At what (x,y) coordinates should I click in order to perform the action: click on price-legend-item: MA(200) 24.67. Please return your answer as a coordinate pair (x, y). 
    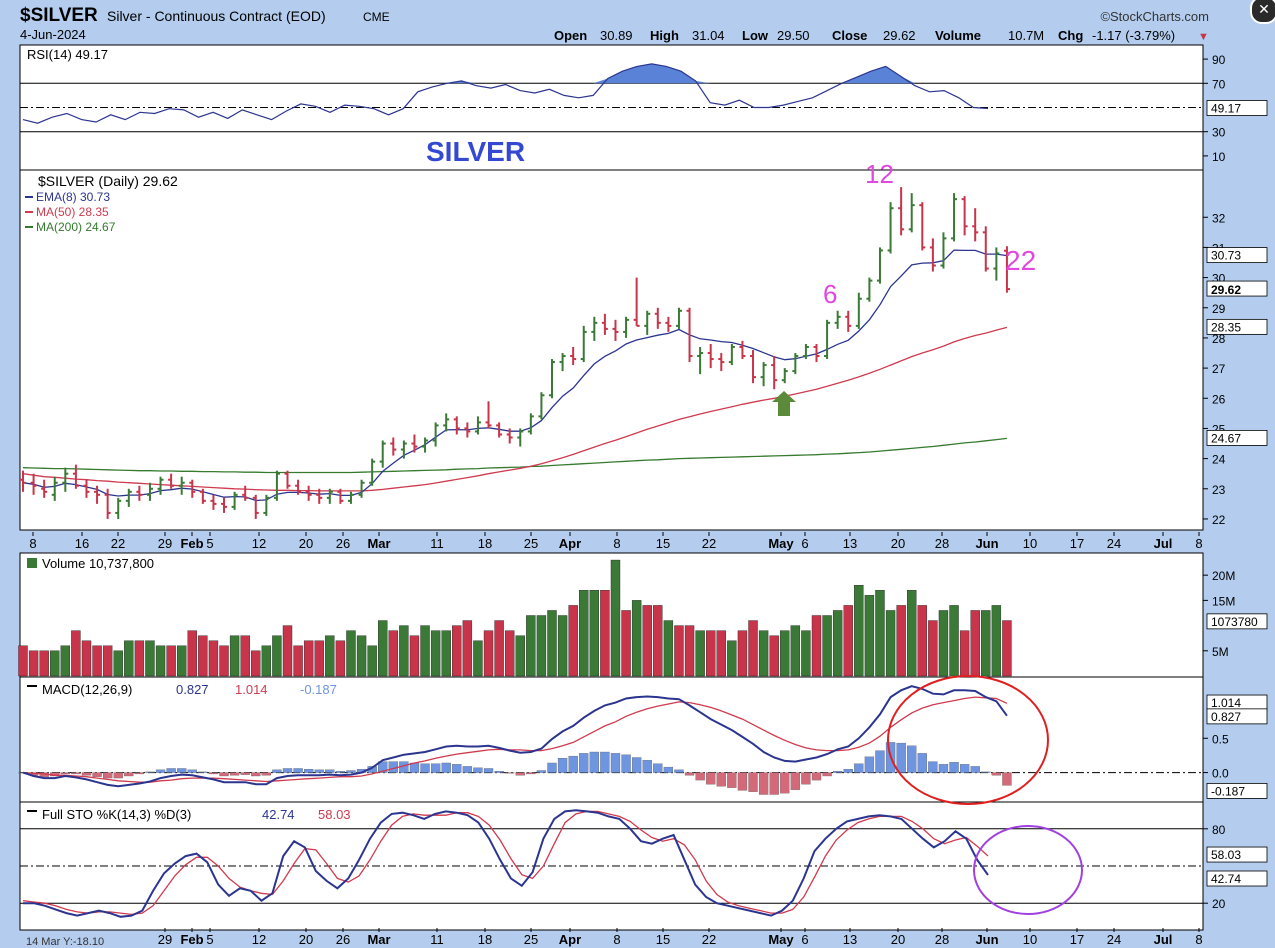
    Looking at the image, I should click on (76, 227).